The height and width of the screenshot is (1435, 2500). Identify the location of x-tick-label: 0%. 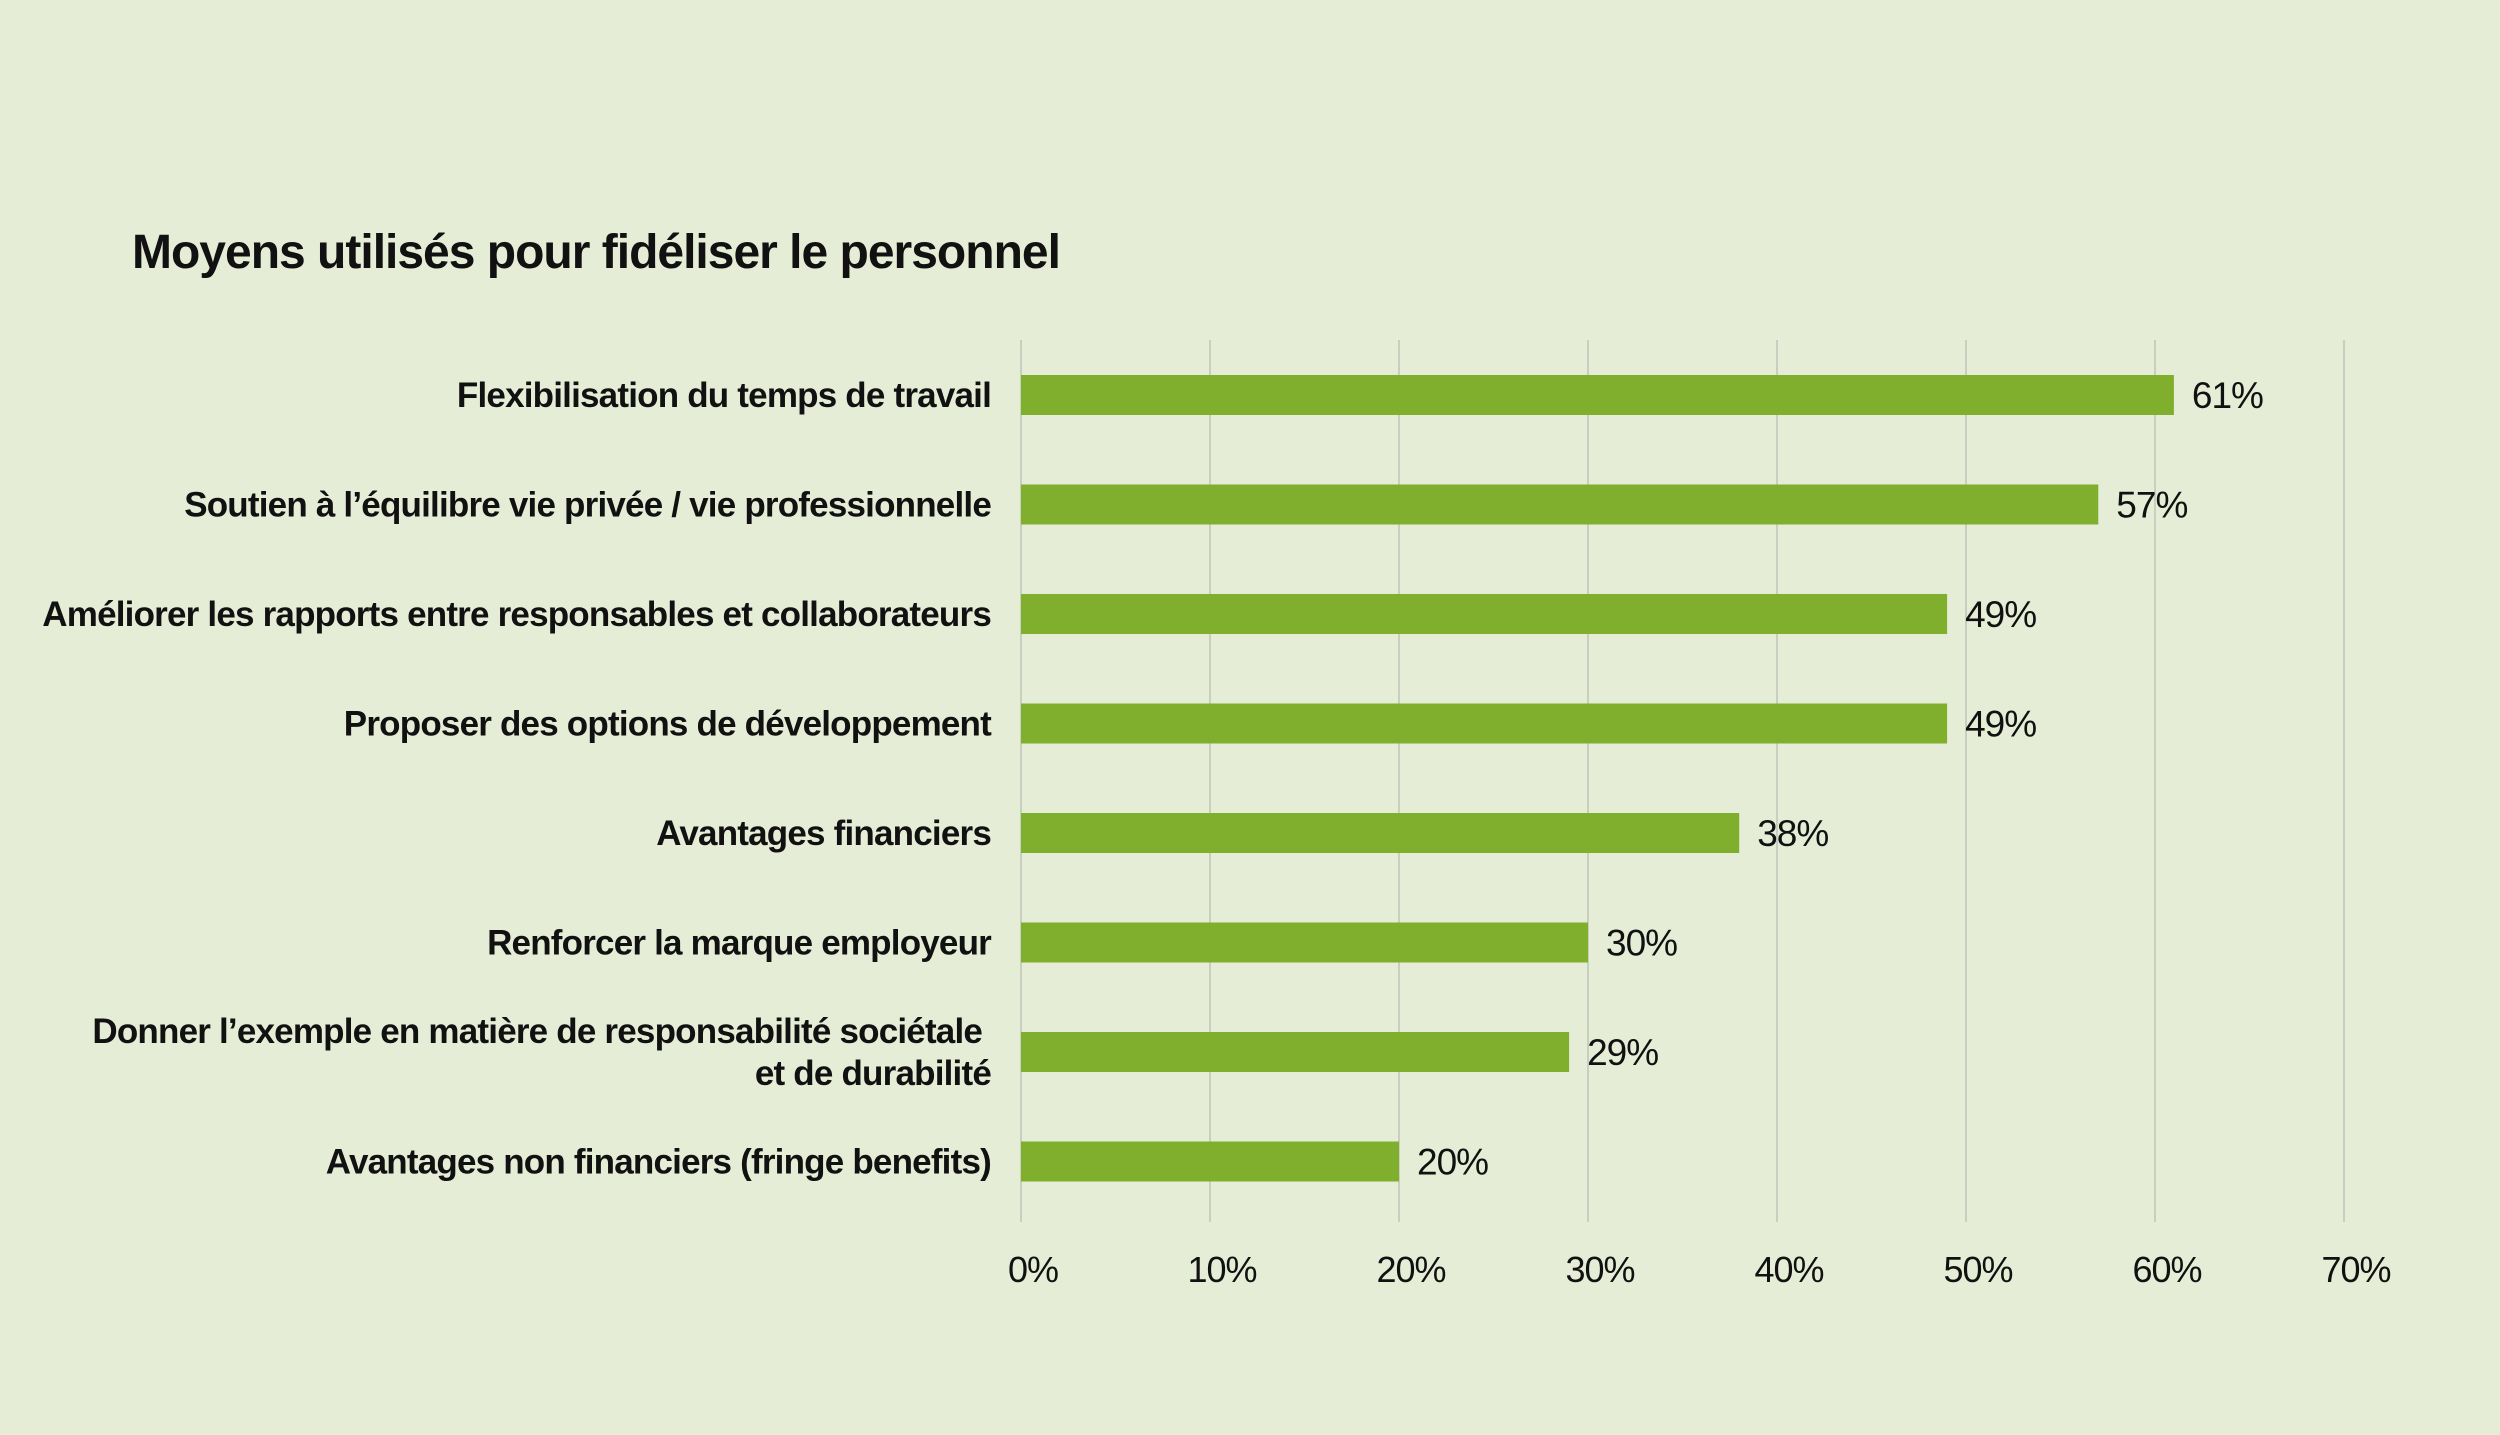
(1033, 1269).